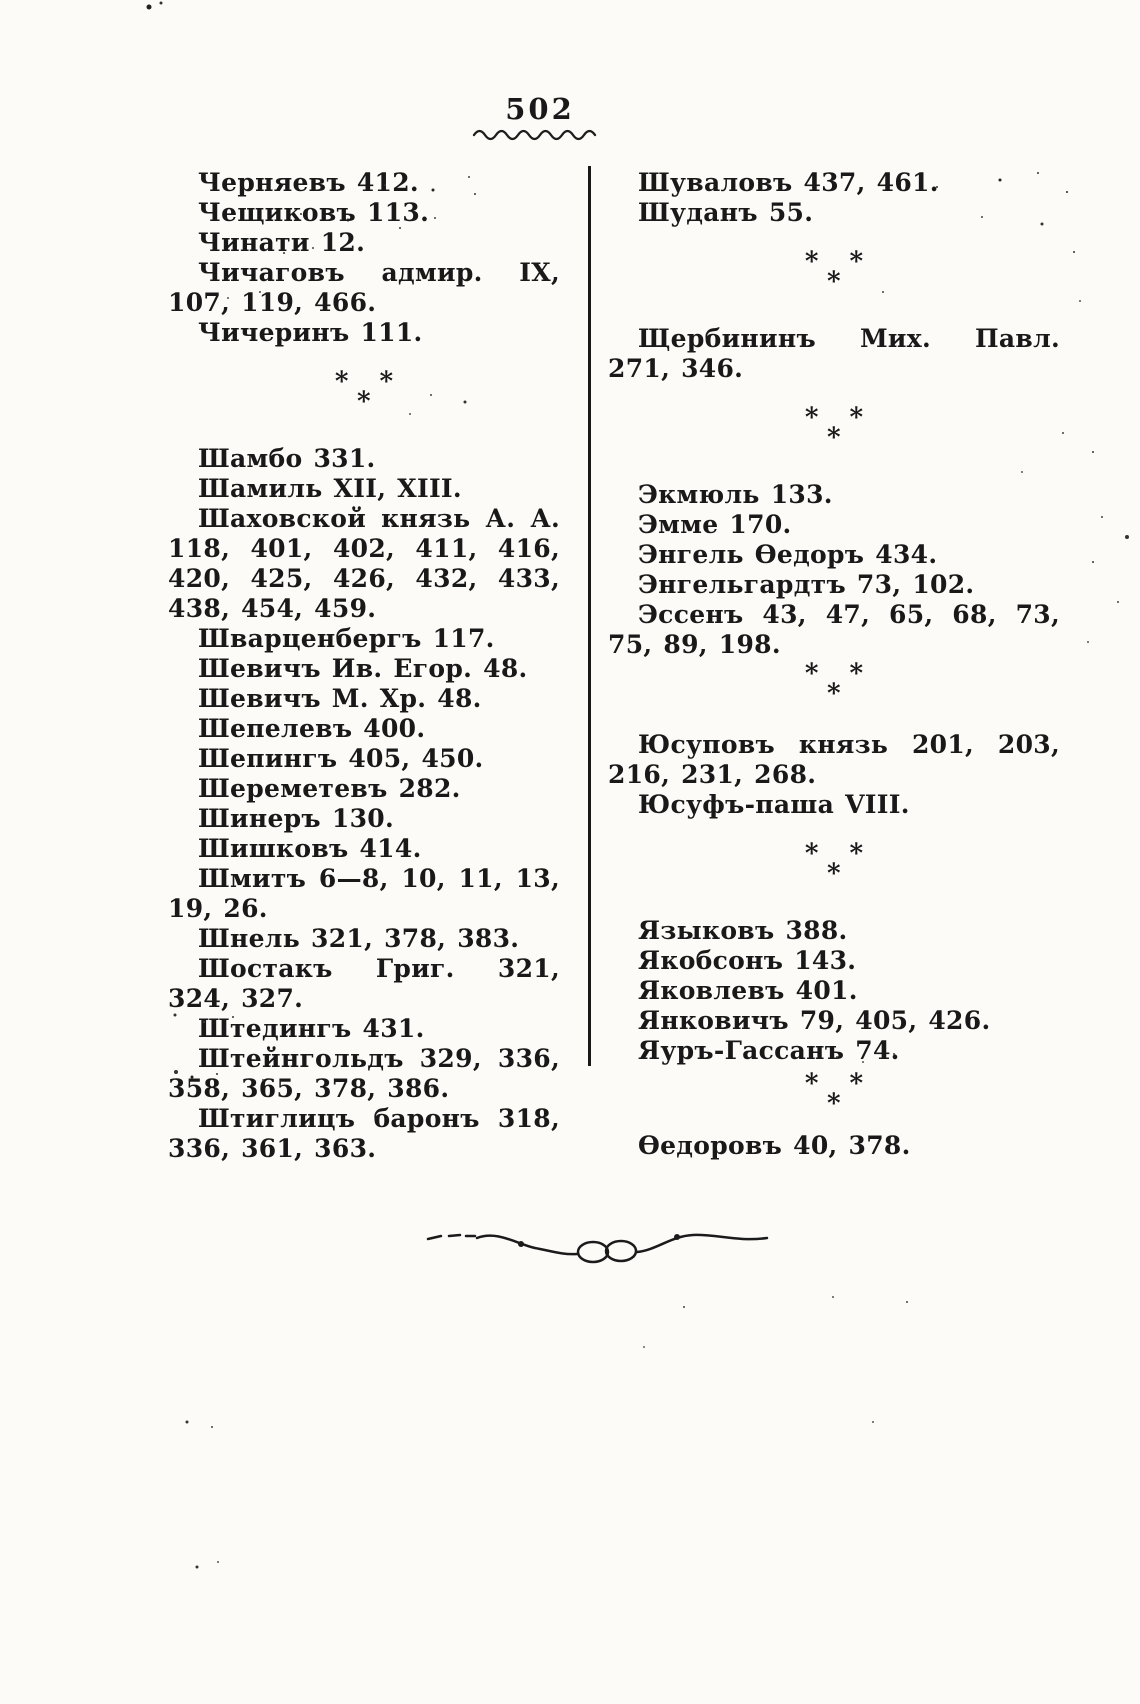 The width and height of the screenshot is (1140, 1704). I want to click on index-entry: Шуданъ 55., so click(726, 212).